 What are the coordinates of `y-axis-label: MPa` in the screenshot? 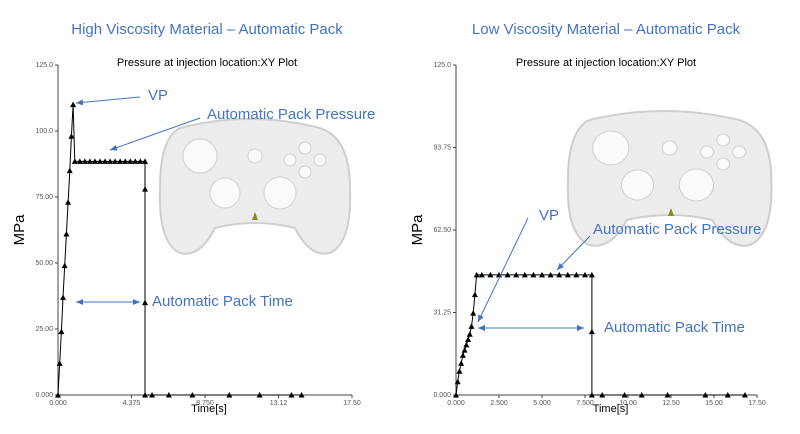 It's located at (417, 230).